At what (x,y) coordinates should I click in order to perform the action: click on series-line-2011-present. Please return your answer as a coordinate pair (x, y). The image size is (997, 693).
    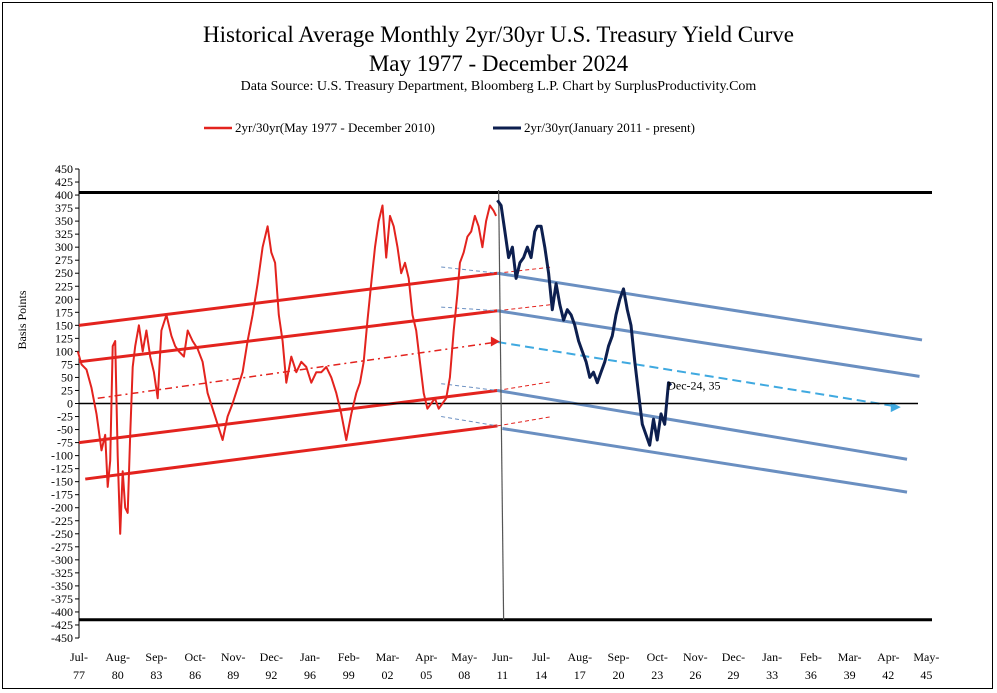
    Looking at the image, I should click on (584, 323).